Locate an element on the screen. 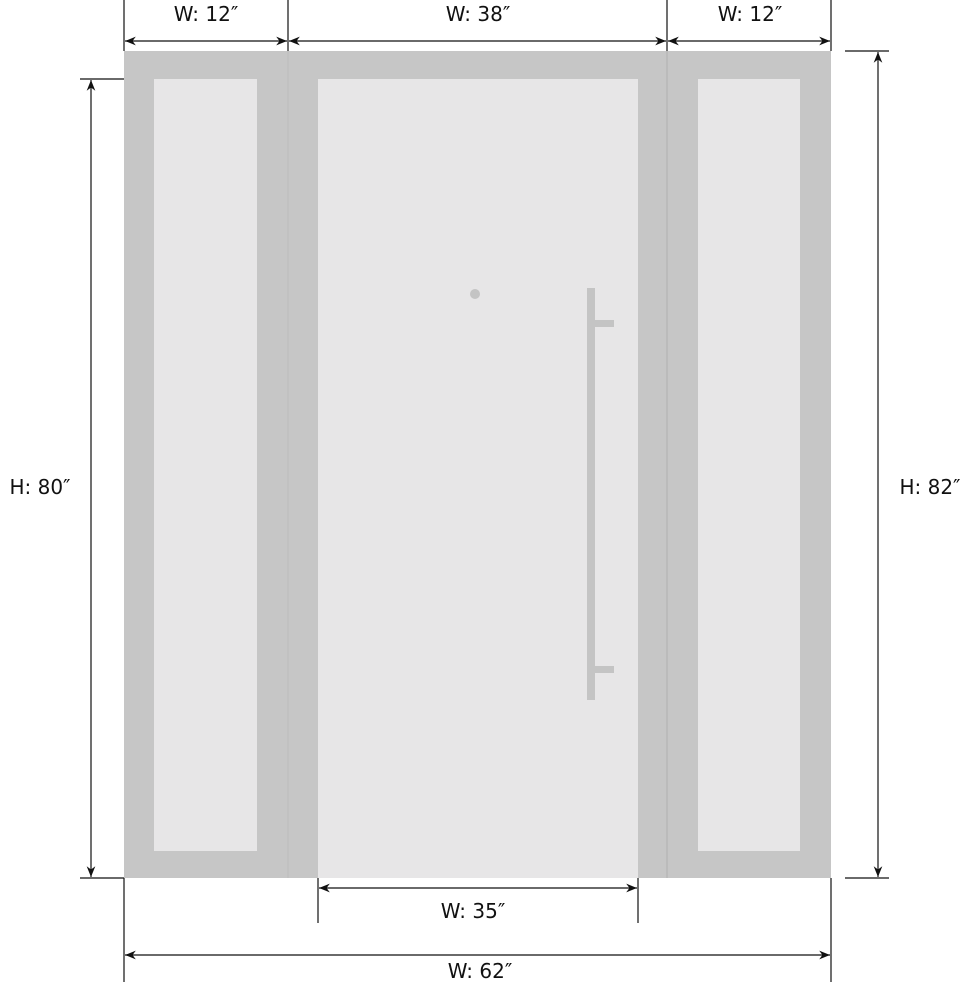 This screenshot has width=969, height=985. peephole-icon is located at coordinates (475, 294).